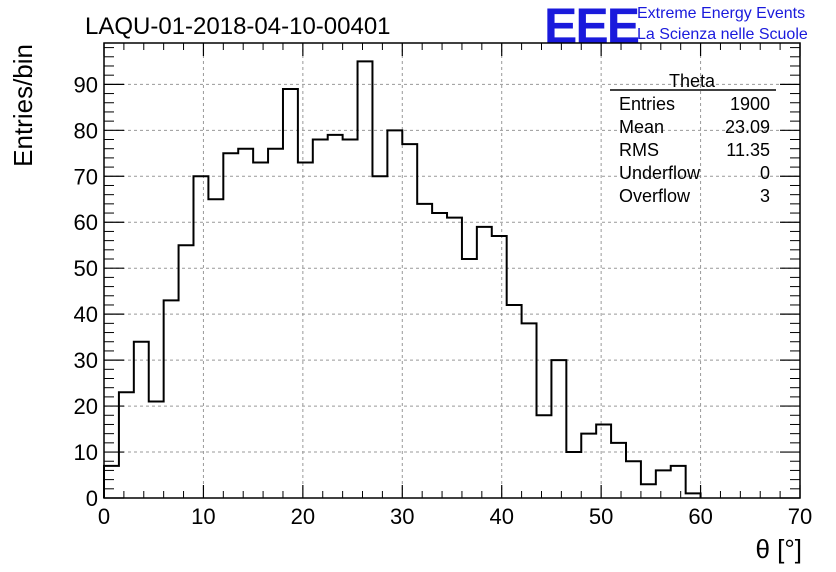 The height and width of the screenshot is (572, 836). Describe the element at coordinates (501, 516) in the screenshot. I see `x-tick-label: 40` at that location.